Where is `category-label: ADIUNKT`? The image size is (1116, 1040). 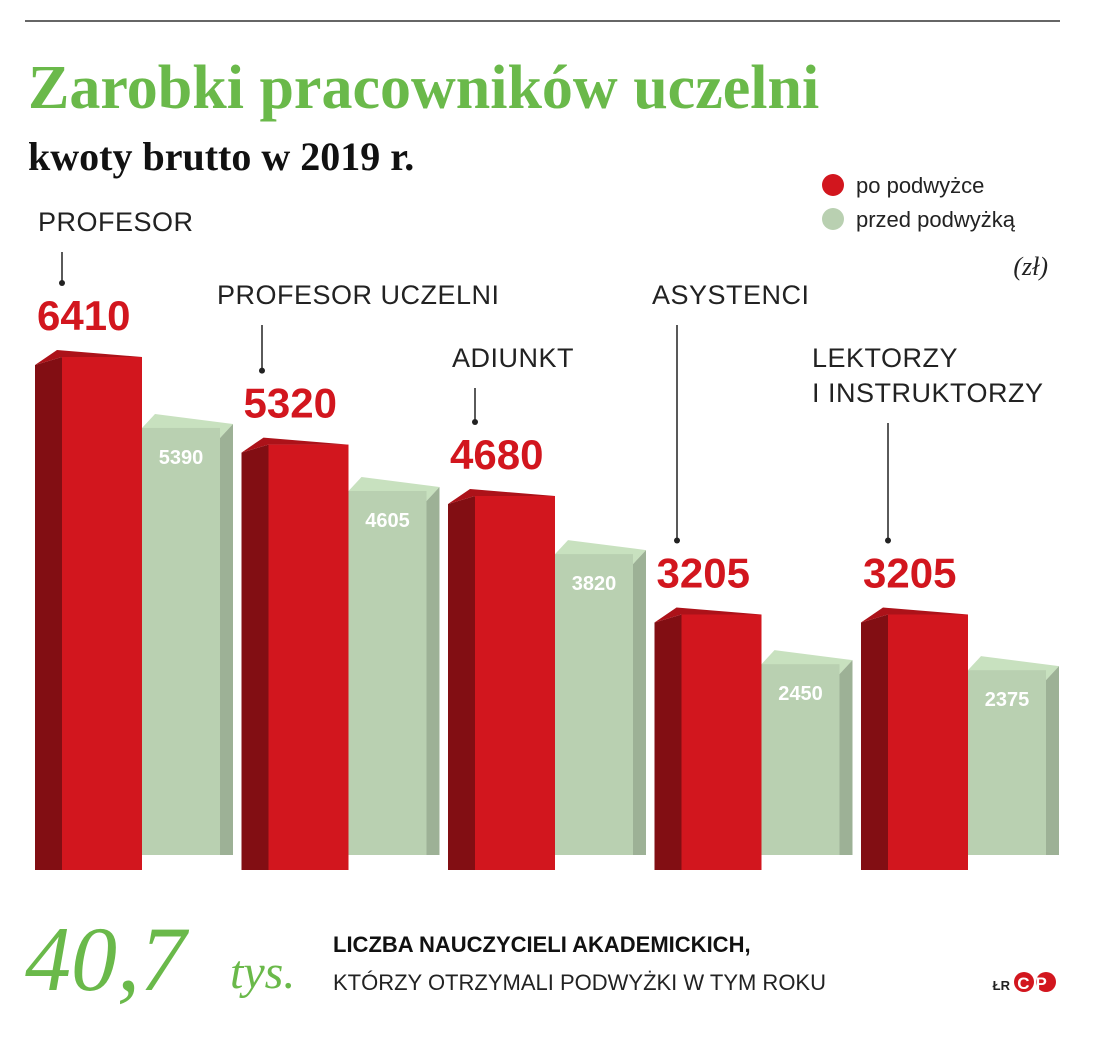 category-label: ADIUNKT is located at coordinates (513, 358).